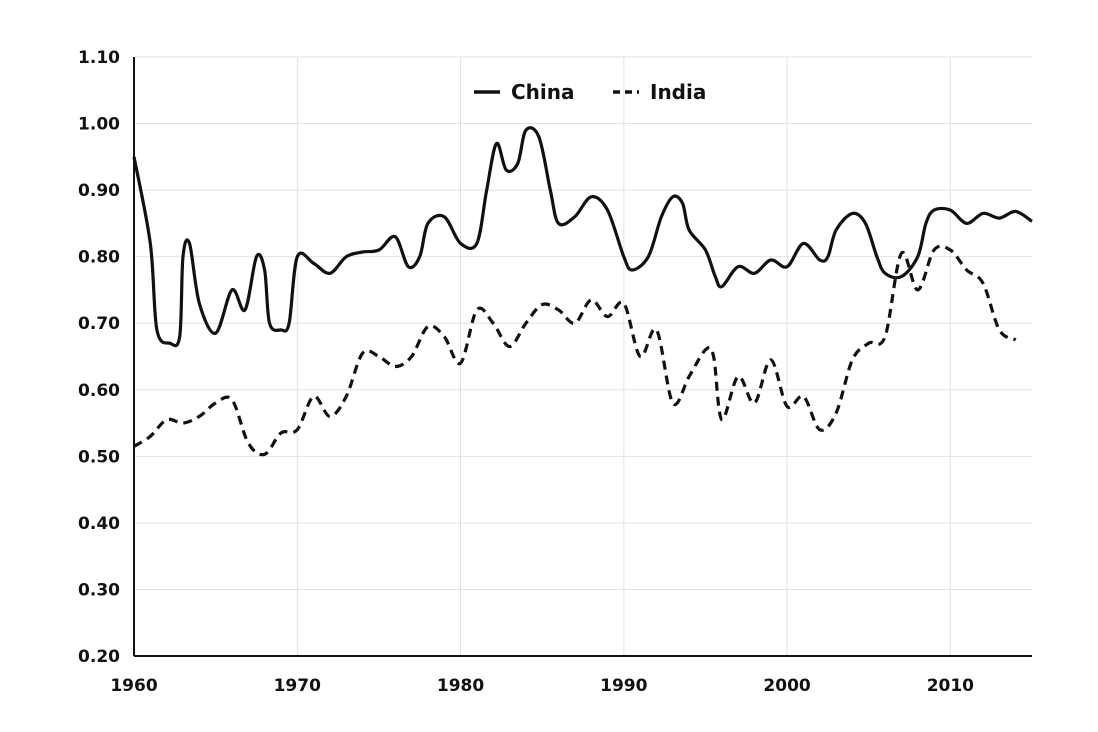 This screenshot has height=732, width=1098. What do you see at coordinates (542, 686) in the screenshot?
I see `x-tick-labels: 1960 1970 1980 1990 2000 2010` at bounding box center [542, 686].